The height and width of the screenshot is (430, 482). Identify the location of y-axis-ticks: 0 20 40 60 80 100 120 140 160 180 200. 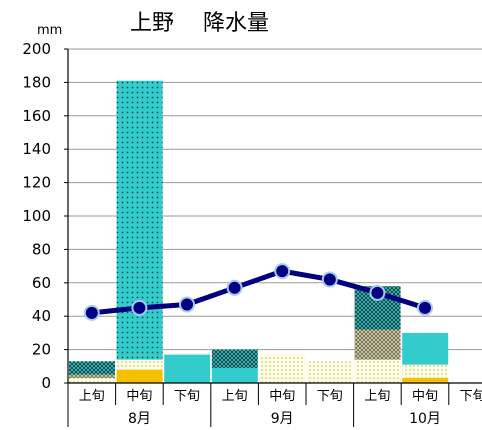
(36, 216).